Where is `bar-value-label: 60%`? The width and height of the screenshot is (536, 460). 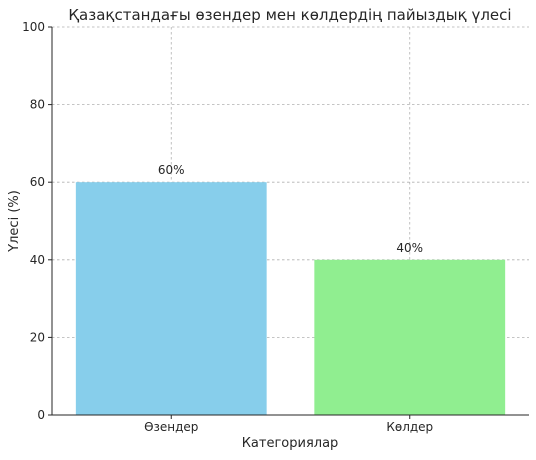
bar-value-label: 60% is located at coordinates (171, 170).